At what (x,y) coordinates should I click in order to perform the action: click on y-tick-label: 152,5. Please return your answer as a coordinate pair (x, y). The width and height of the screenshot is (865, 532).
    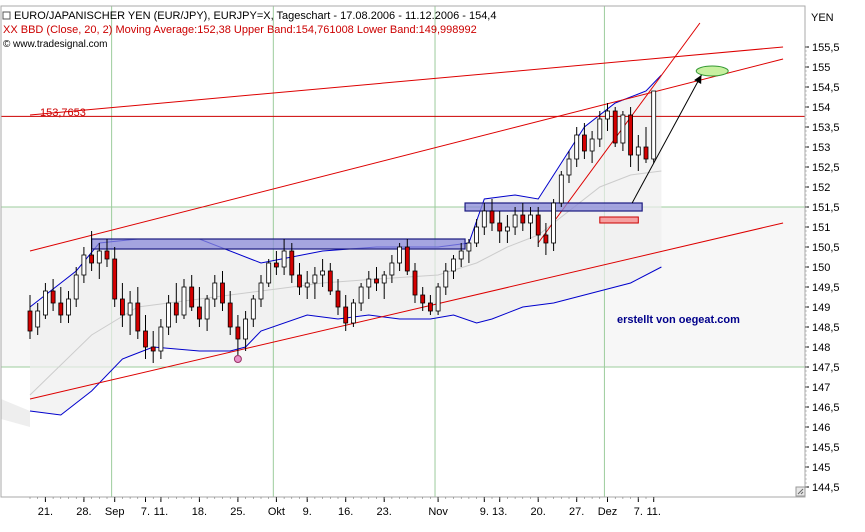
    Looking at the image, I should click on (826, 168).